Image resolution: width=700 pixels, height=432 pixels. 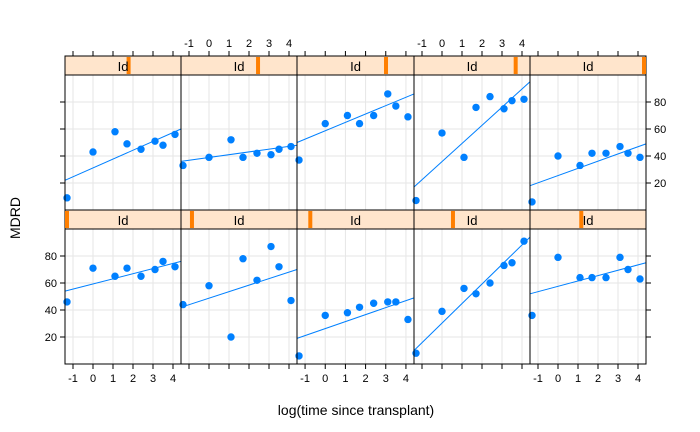 What do you see at coordinates (51, 311) in the screenshot?
I see `y-tick-label: 40` at bounding box center [51, 311].